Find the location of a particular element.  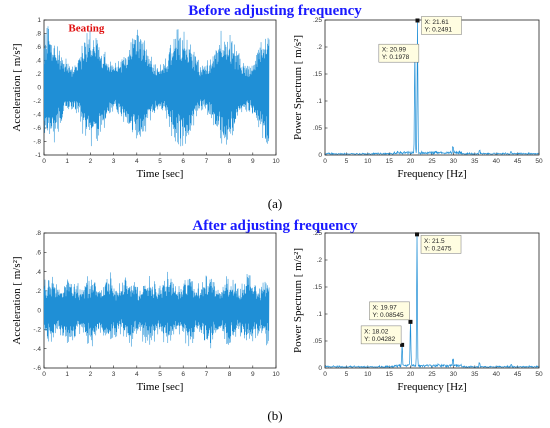

plot-area is located at coordinates (432, 300).